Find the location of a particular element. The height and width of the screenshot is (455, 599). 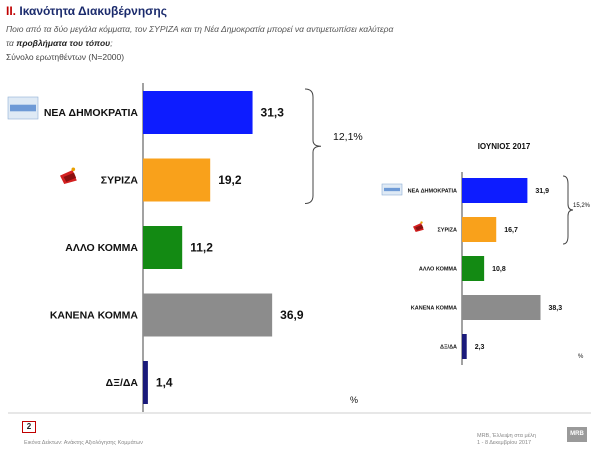

june-data-label: 10,8 is located at coordinates (499, 269).